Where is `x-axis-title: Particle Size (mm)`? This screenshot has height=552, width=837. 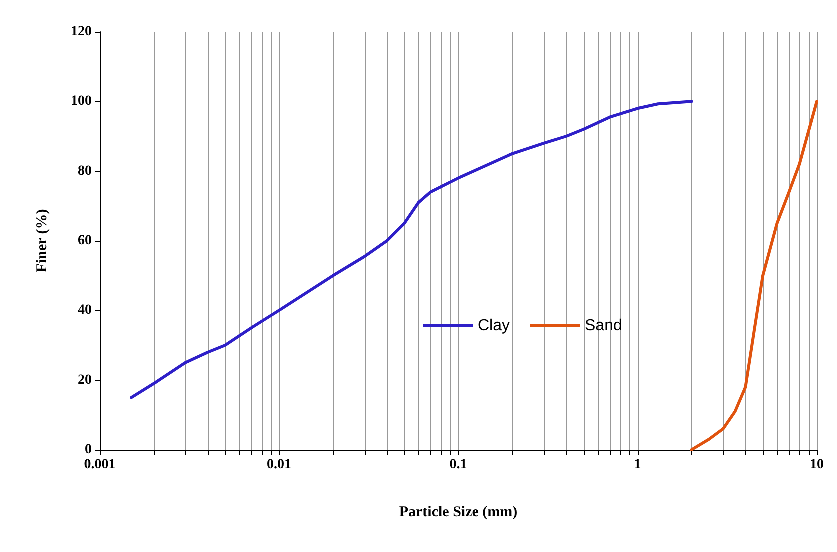 x-axis-title: Particle Size (mm) is located at coordinates (458, 512).